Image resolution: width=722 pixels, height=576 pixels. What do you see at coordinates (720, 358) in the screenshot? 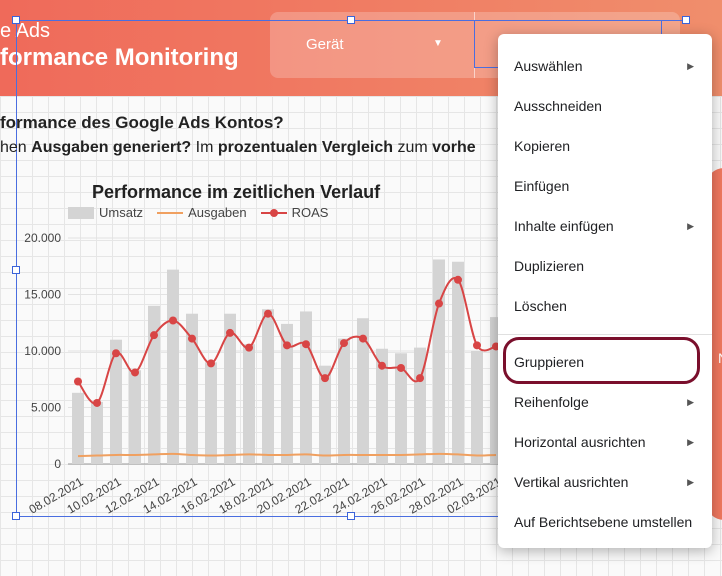
I see `side-panel-letter: N` at bounding box center [720, 358].